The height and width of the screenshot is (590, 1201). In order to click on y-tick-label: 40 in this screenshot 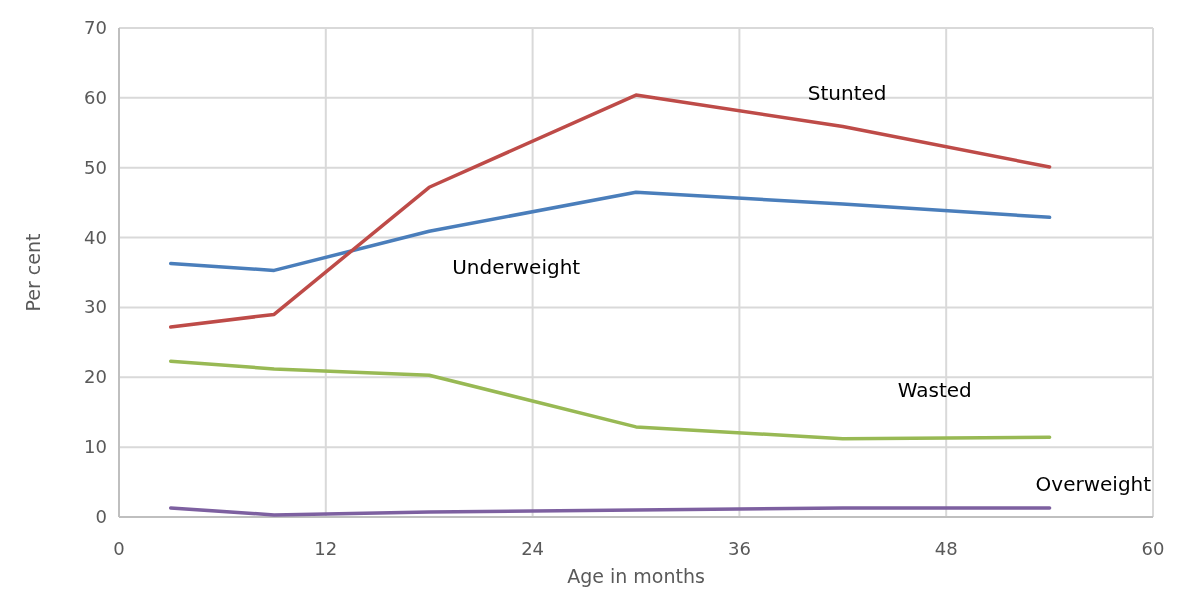, I will do `click(95, 237)`.